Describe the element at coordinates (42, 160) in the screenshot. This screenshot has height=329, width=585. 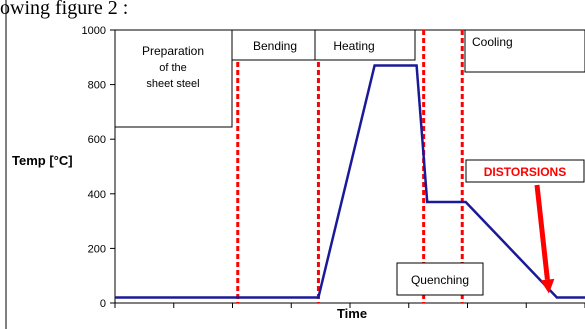
I see `y-axis-title: Temp [°C]` at that location.